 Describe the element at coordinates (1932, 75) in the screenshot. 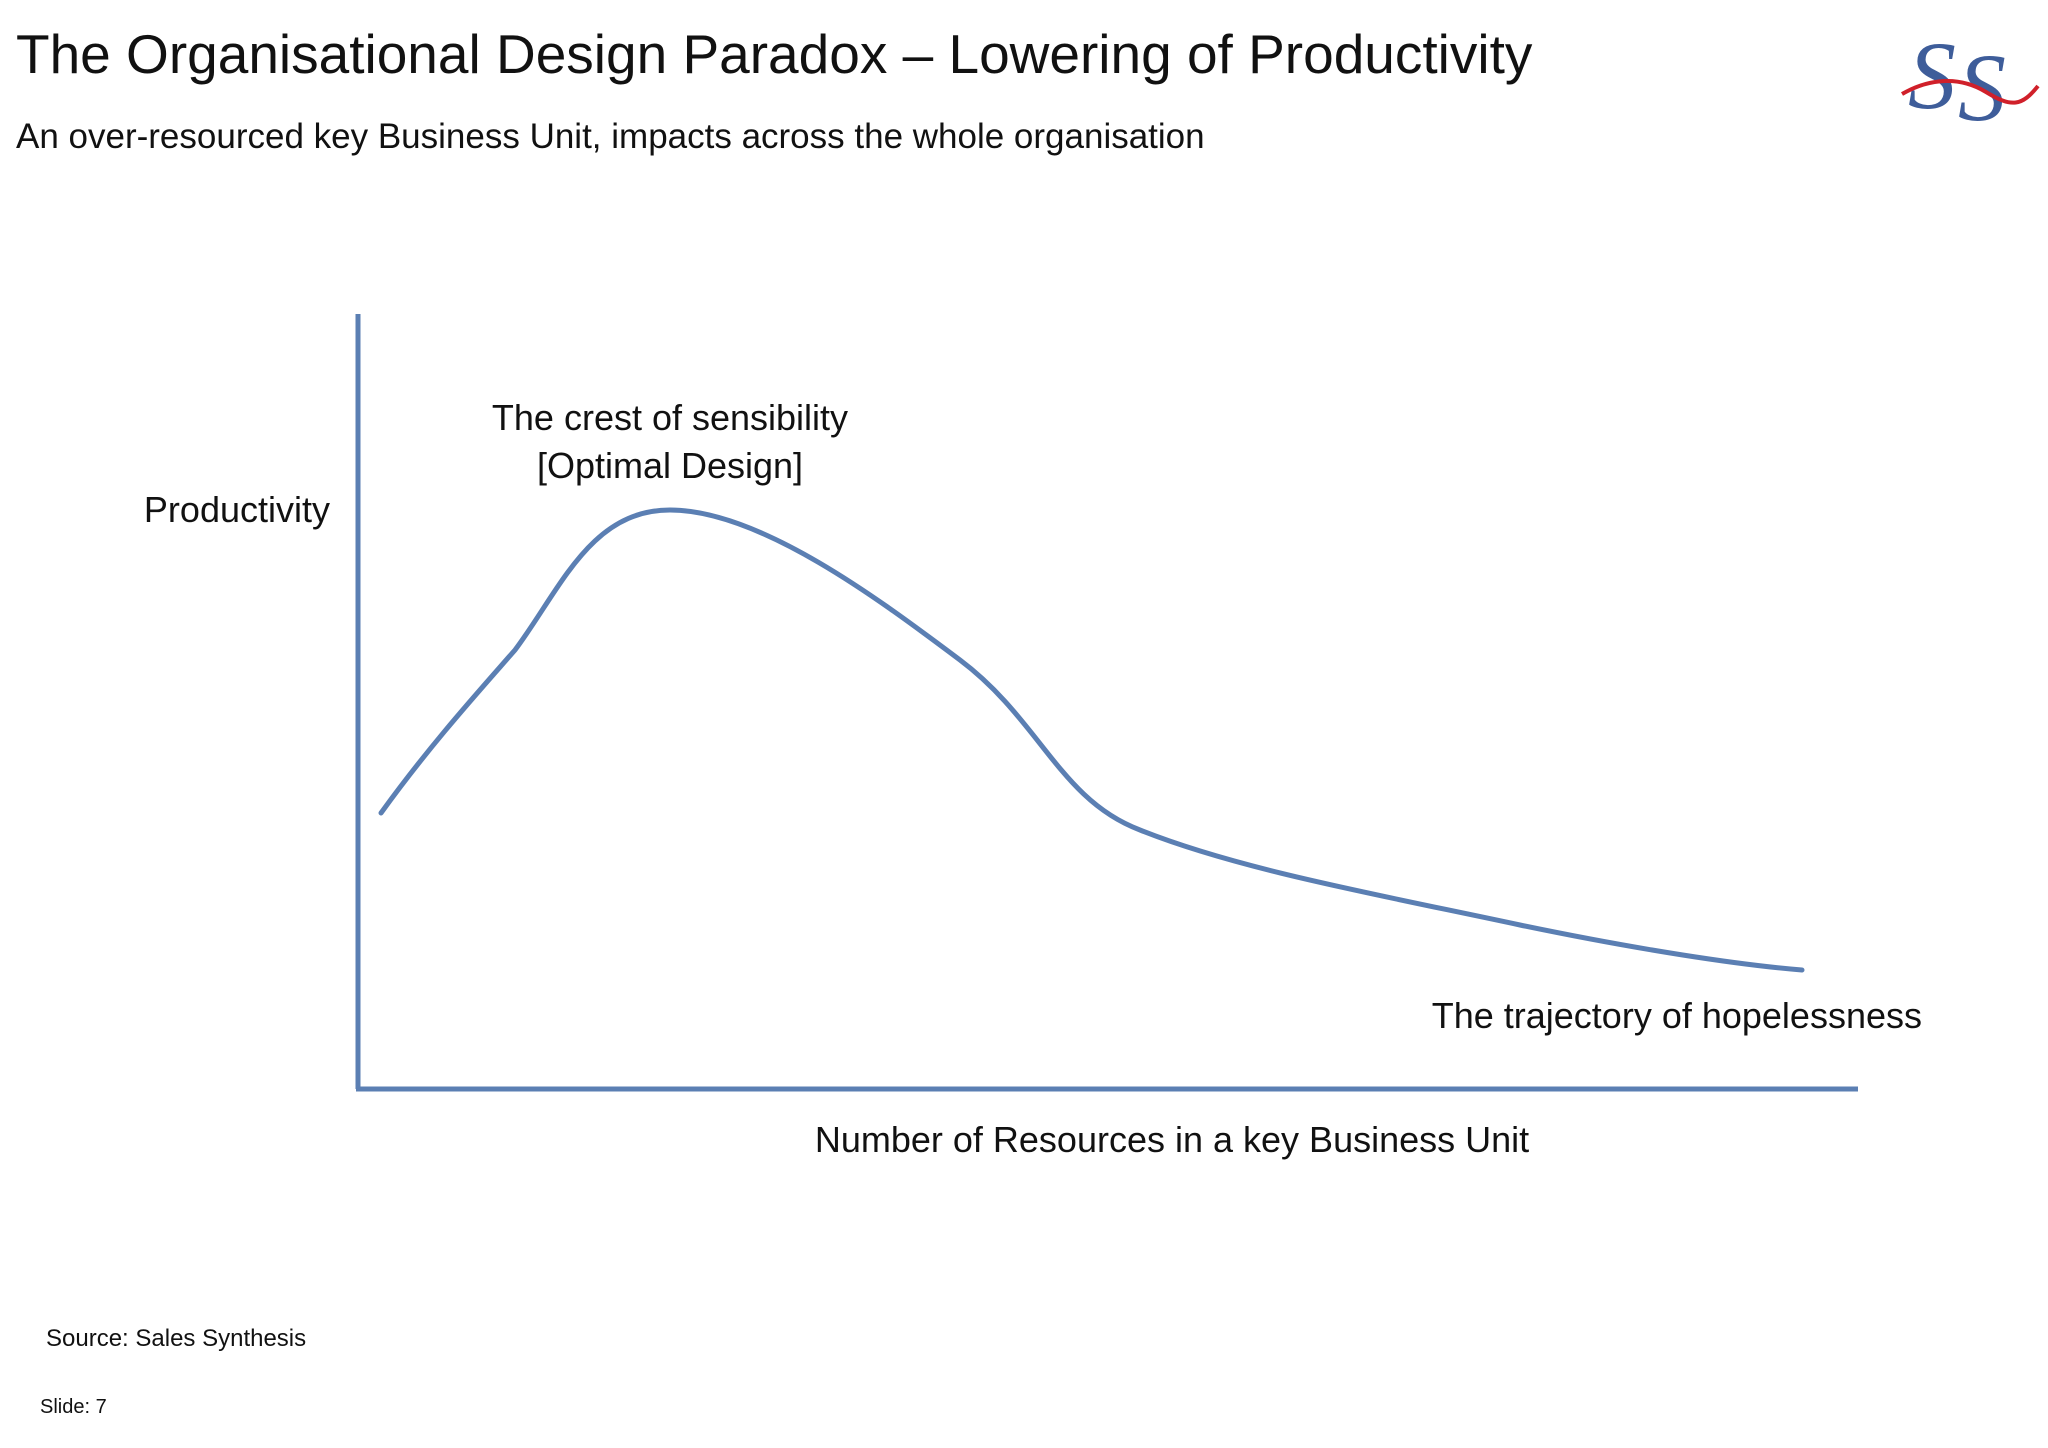

I see `logo-letter-s1: S` at that location.